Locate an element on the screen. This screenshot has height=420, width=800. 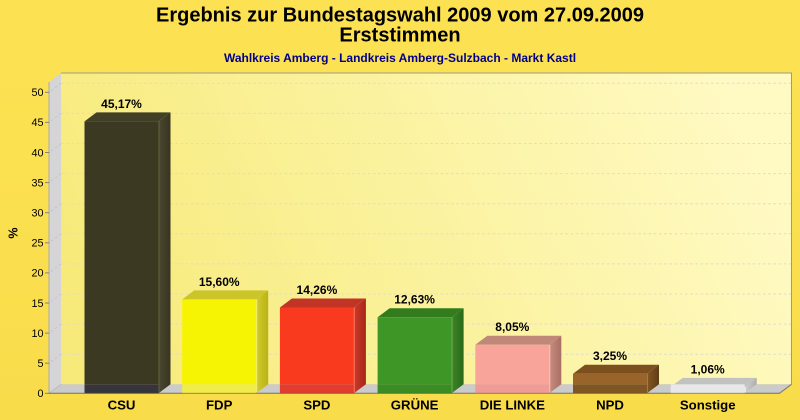
svg-text: 45,17% is located at coordinates (121, 104).